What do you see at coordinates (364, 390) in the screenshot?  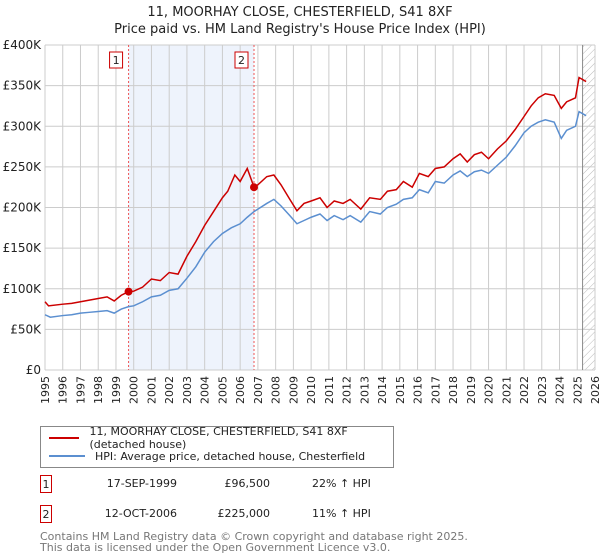 I see `x-tick-label: 2013` at bounding box center [364, 390].